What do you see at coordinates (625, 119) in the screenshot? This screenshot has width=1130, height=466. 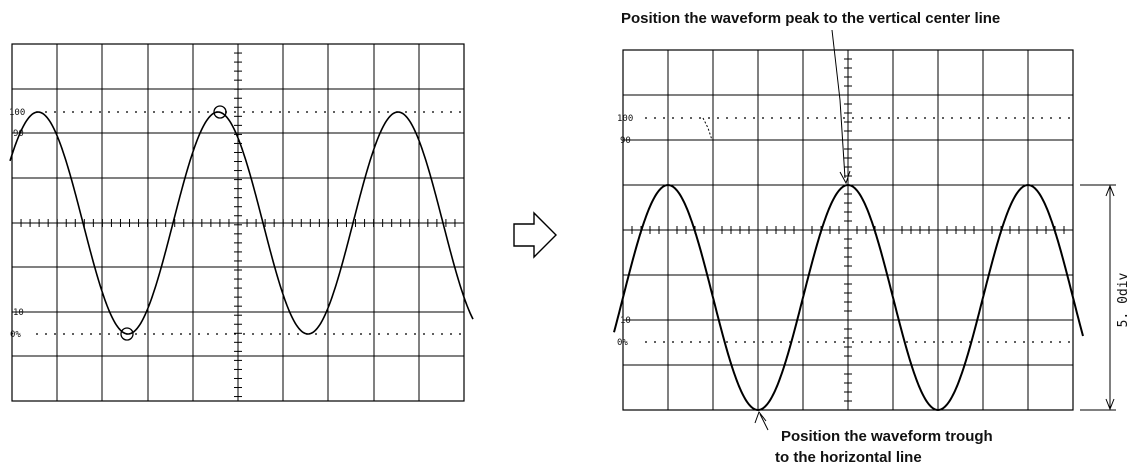 I see `right-label-100: 100` at bounding box center [625, 119].